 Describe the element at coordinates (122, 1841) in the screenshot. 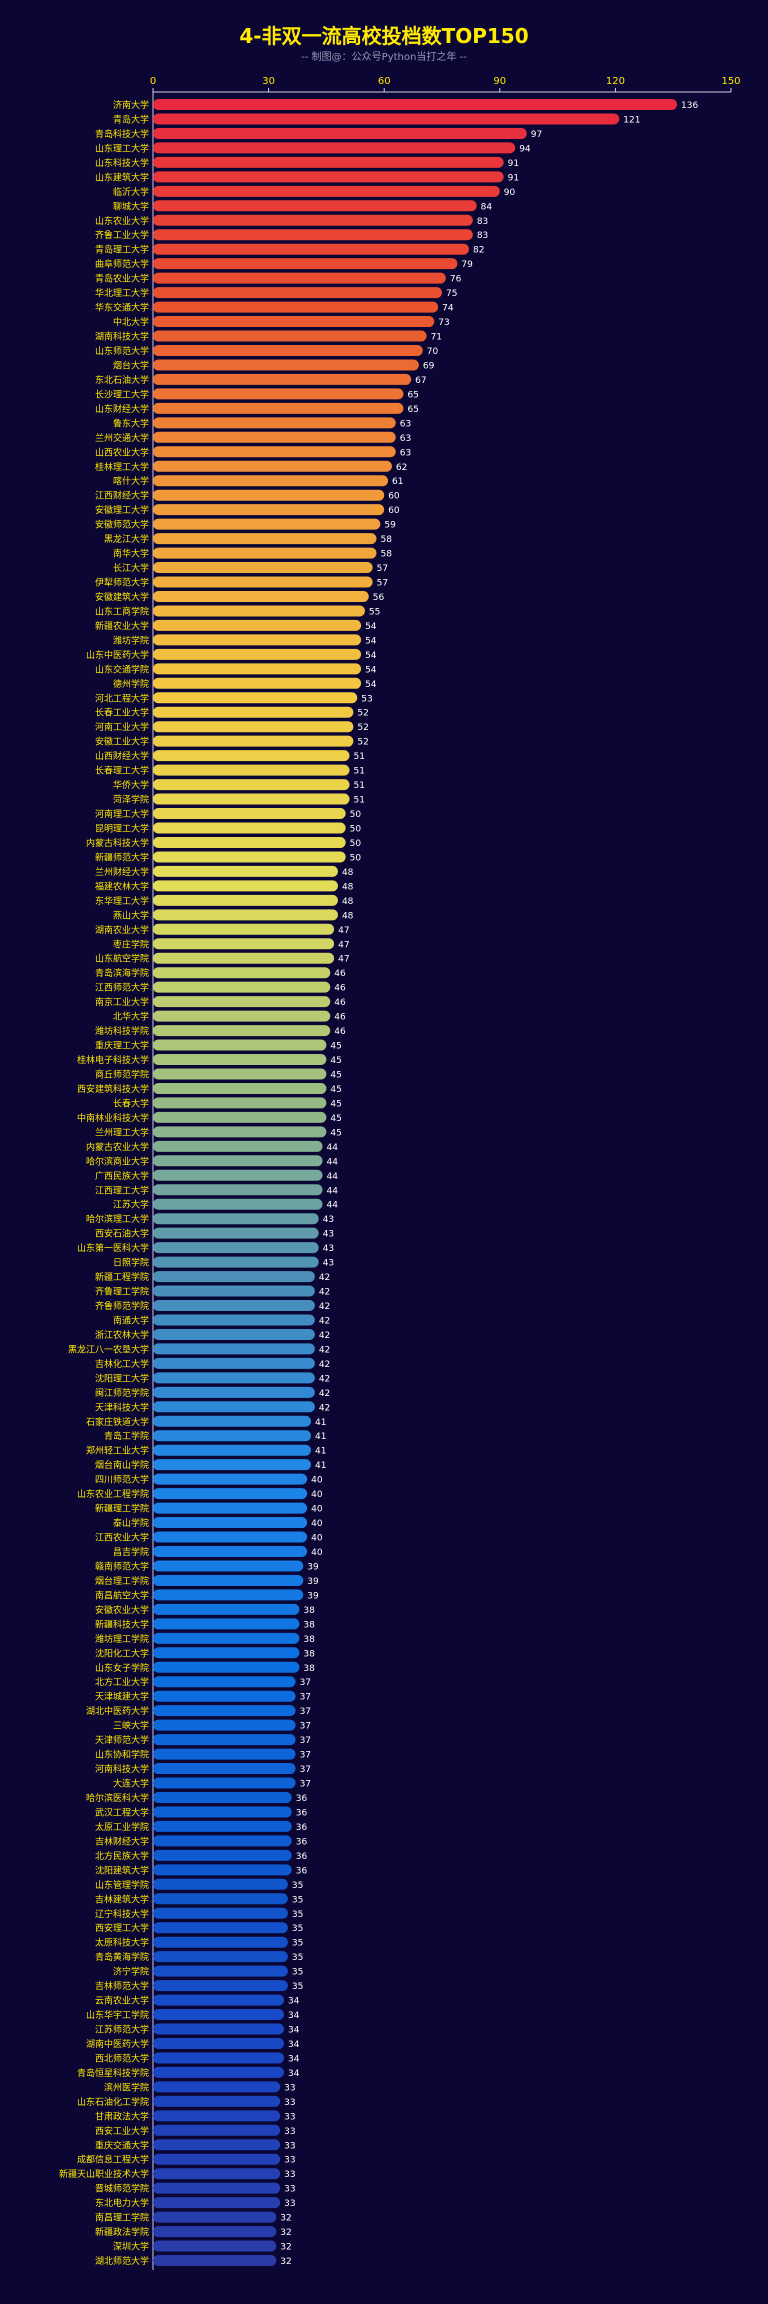

I see `y-tick-label: 吉林财经大学` at that location.